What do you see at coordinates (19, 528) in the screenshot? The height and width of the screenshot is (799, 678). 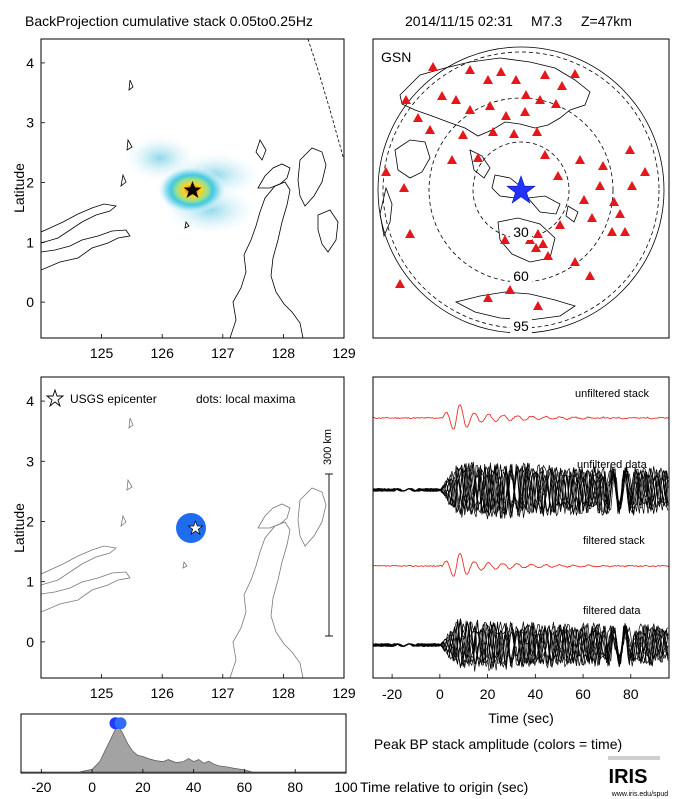 I see `bottom-map-ylabel: Latitude` at bounding box center [19, 528].